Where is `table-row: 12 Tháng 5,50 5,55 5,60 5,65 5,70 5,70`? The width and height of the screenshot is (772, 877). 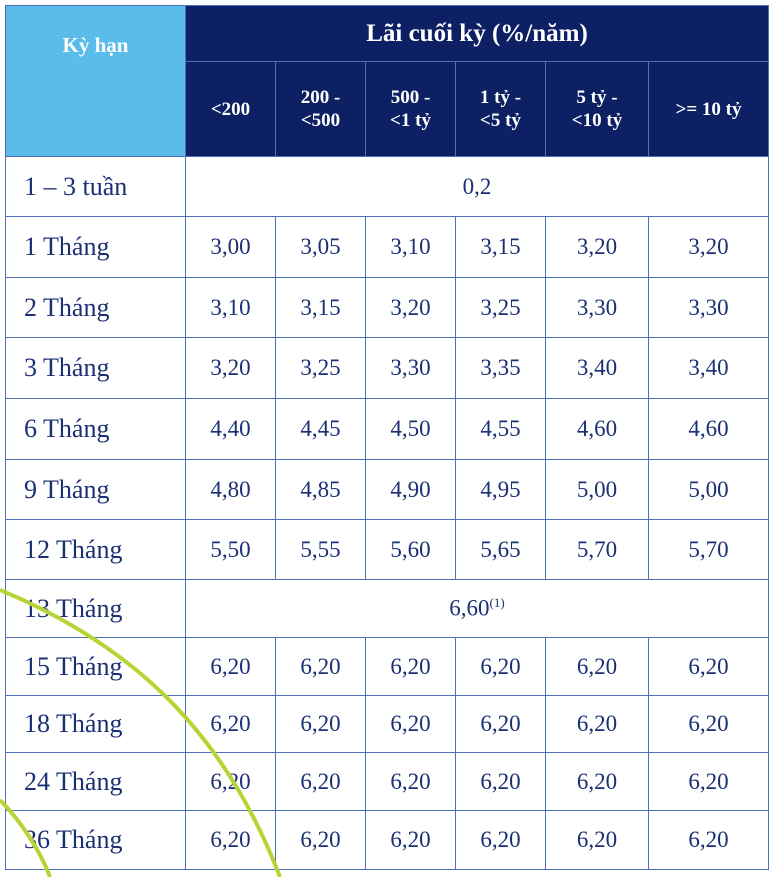 table-row: 12 Tháng 5,50 5,55 5,60 5,65 5,70 5,70 is located at coordinates (387, 549).